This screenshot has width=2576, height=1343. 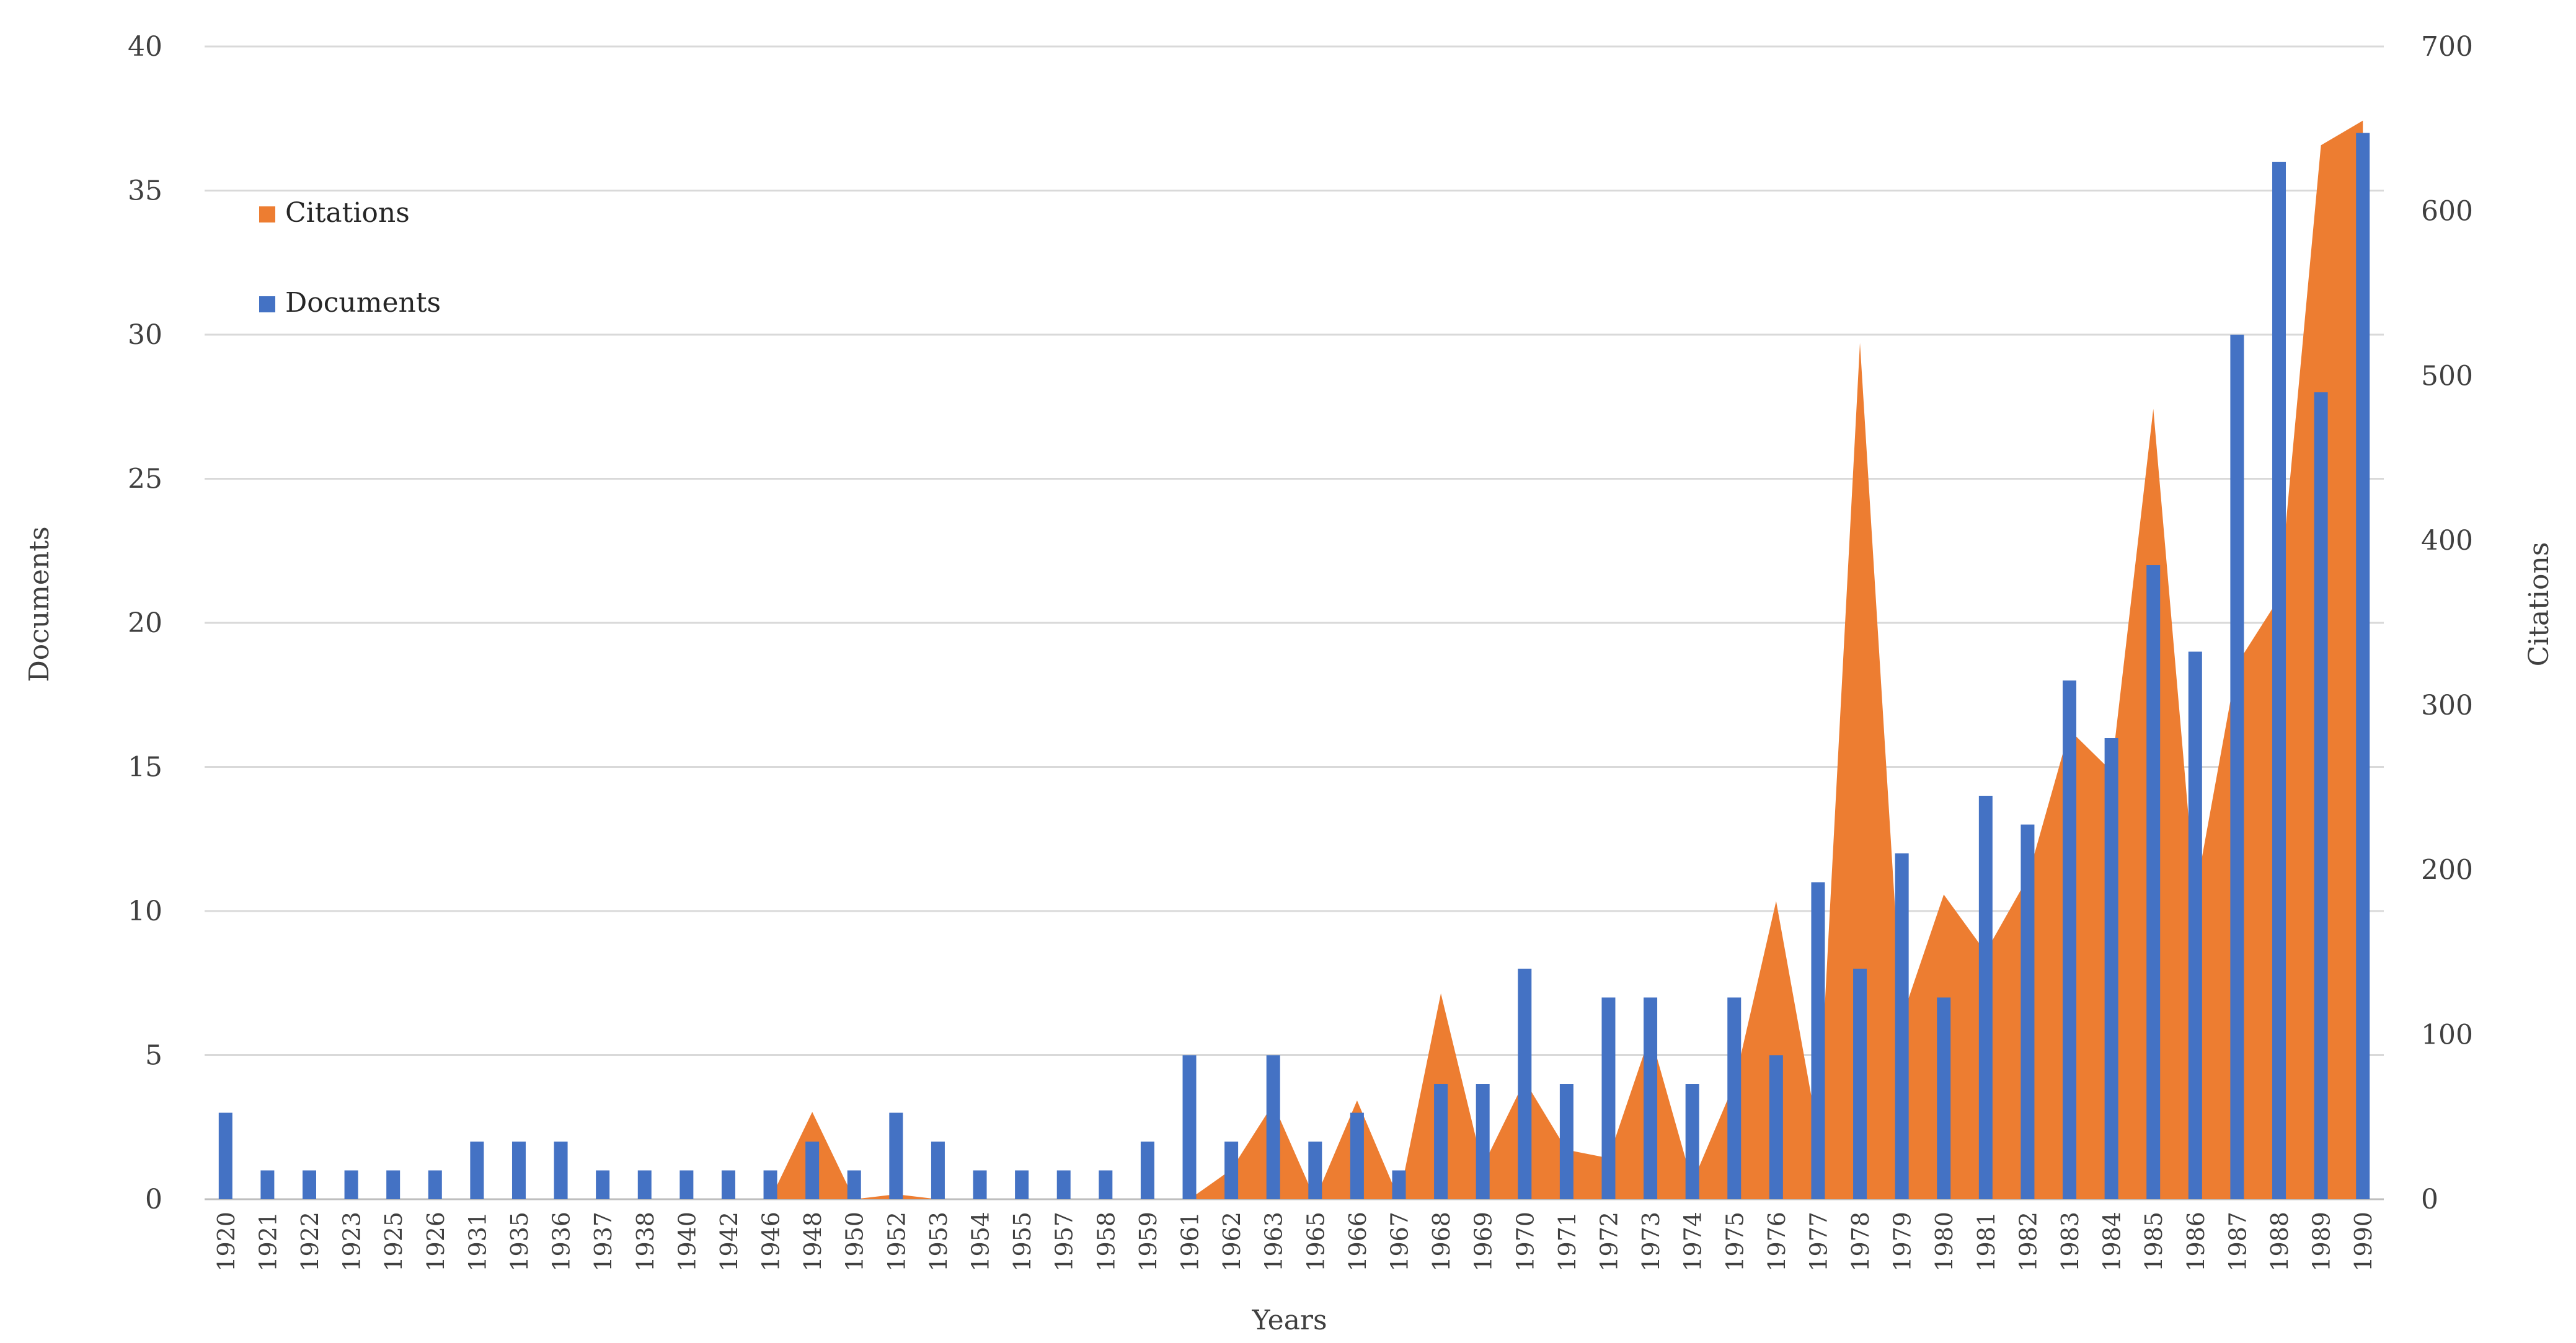 What do you see at coordinates (604, 1242) in the screenshot?
I see `x-tick-label: 1937` at bounding box center [604, 1242].